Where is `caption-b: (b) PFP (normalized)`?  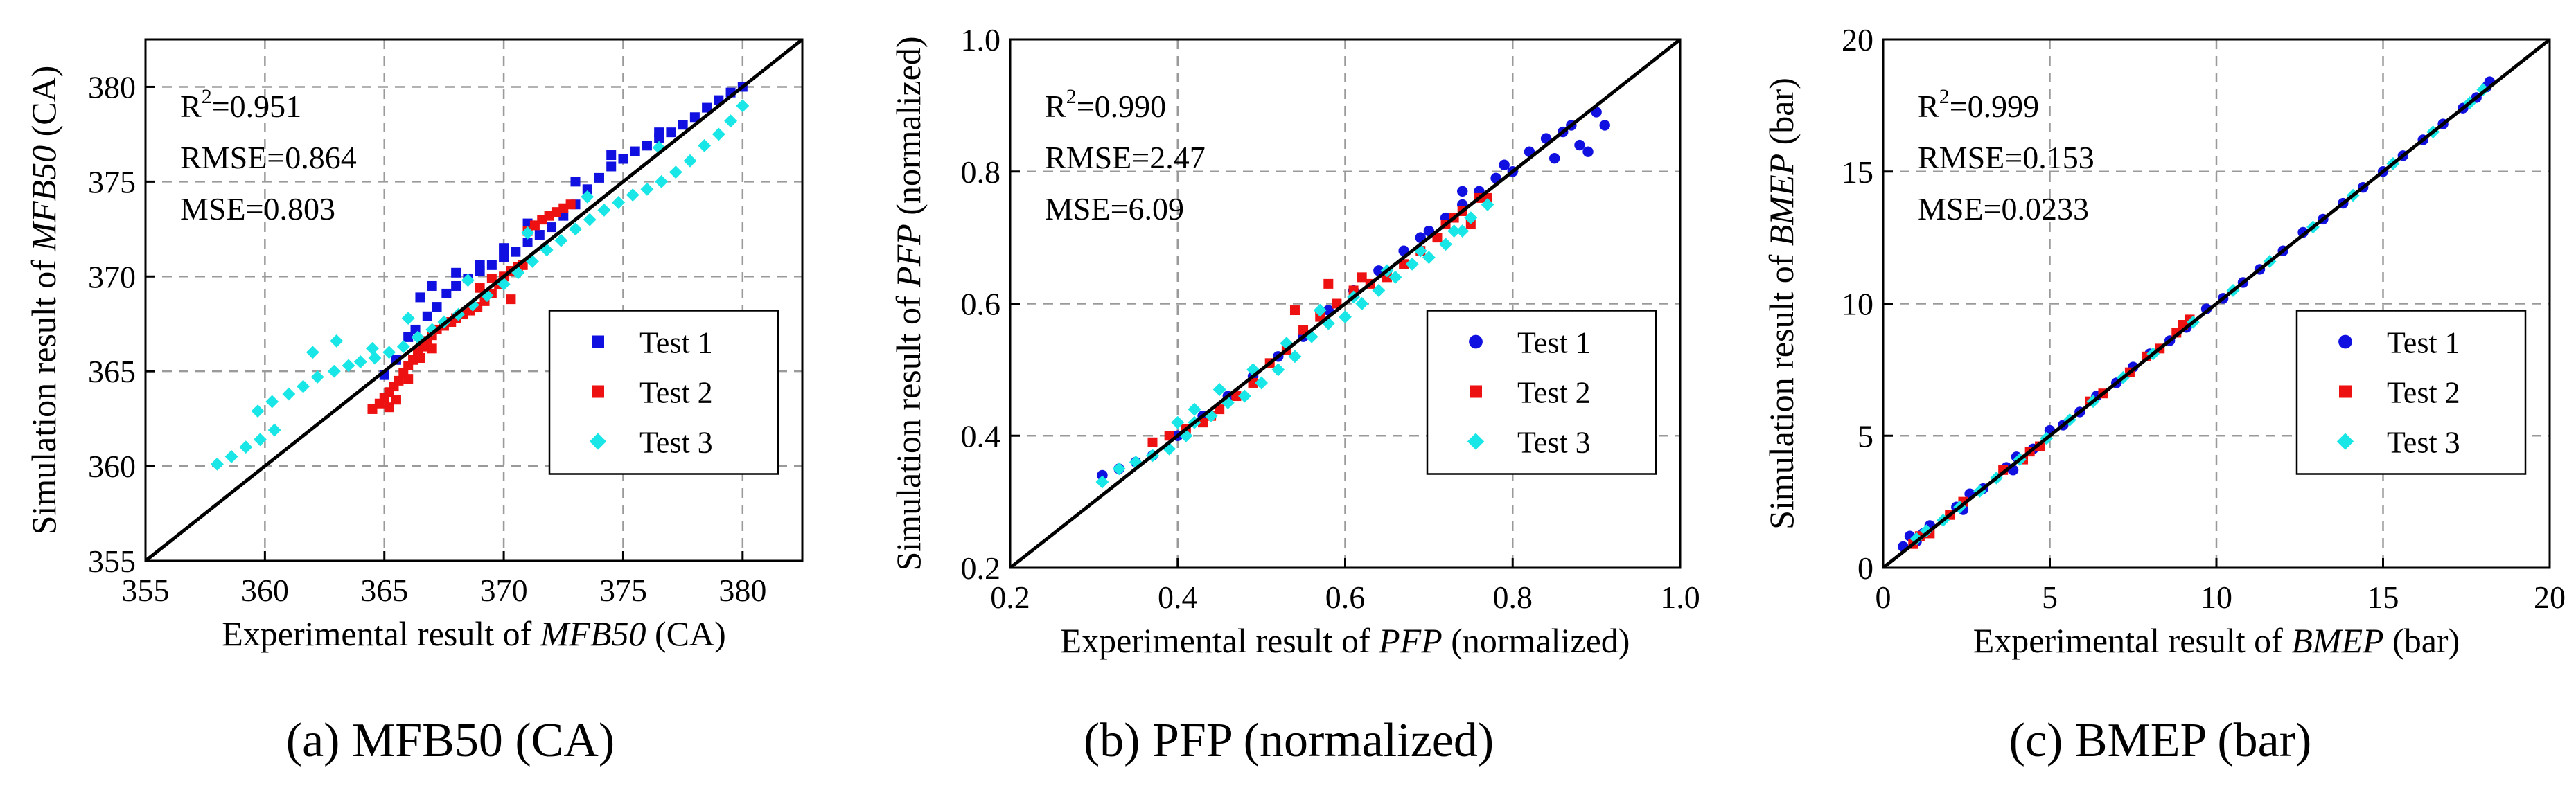 caption-b: (b) PFP (normalized) is located at coordinates (1288, 740).